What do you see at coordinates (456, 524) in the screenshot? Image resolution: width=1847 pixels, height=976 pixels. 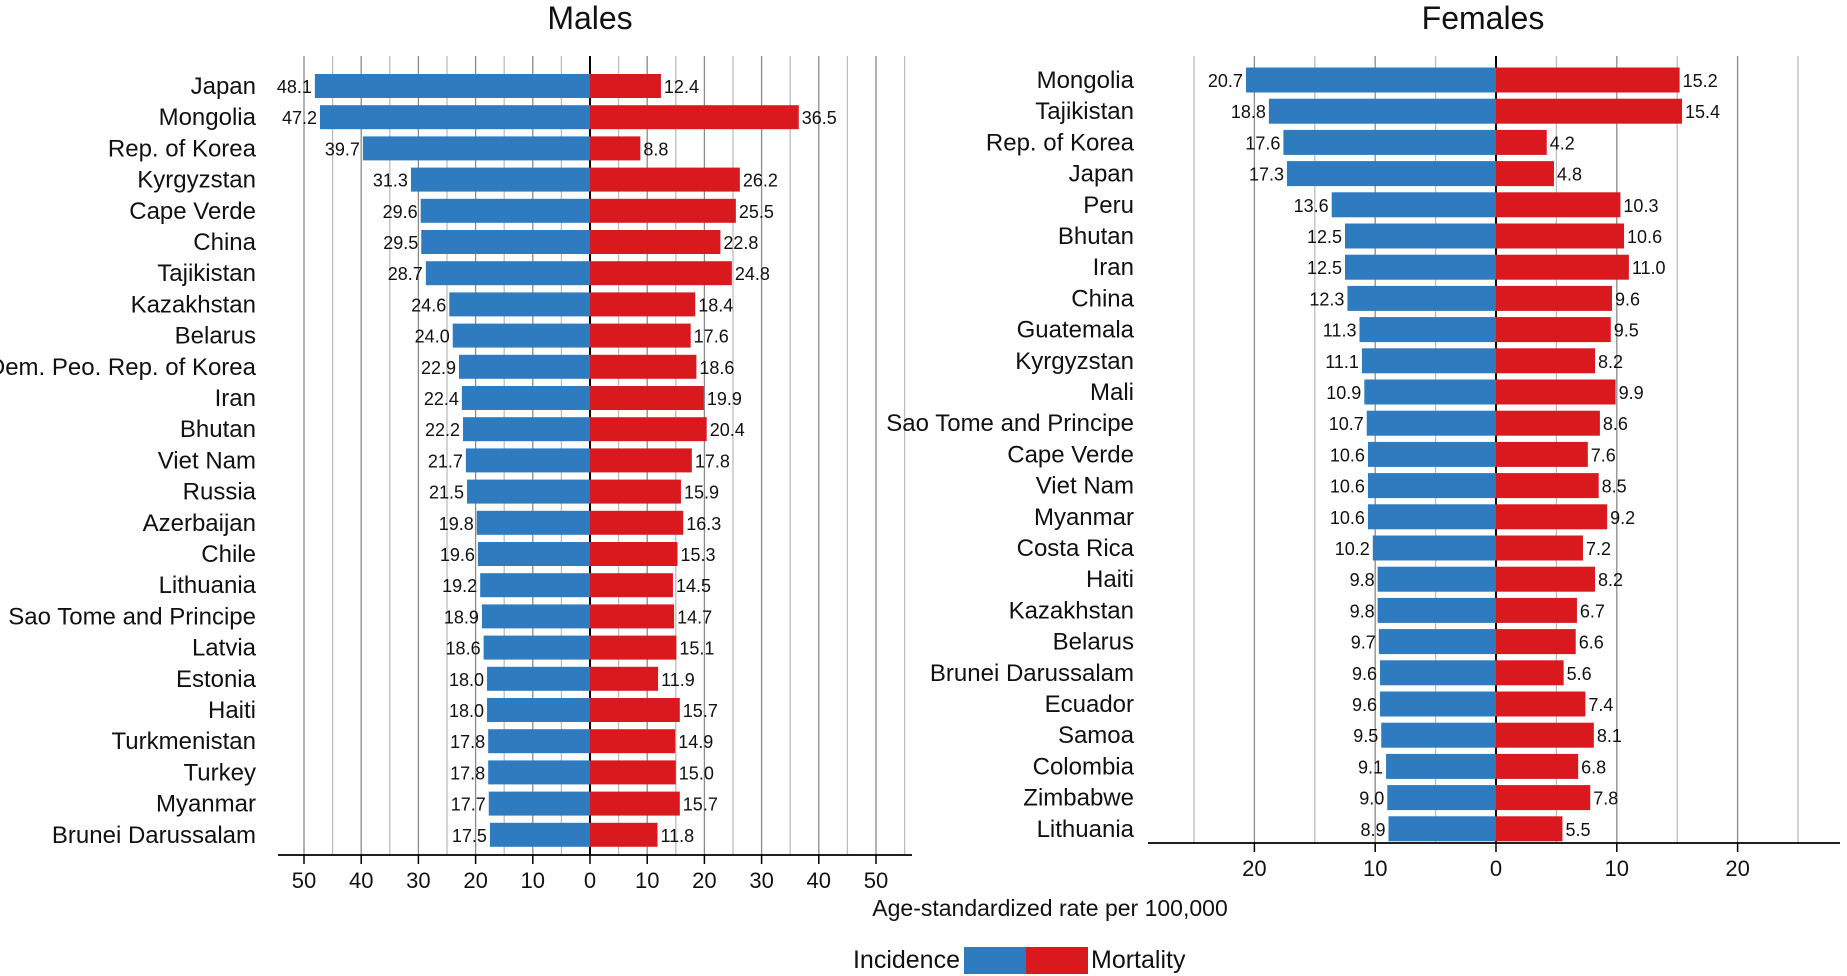 I see `males-incidence-value: 19.8` at bounding box center [456, 524].